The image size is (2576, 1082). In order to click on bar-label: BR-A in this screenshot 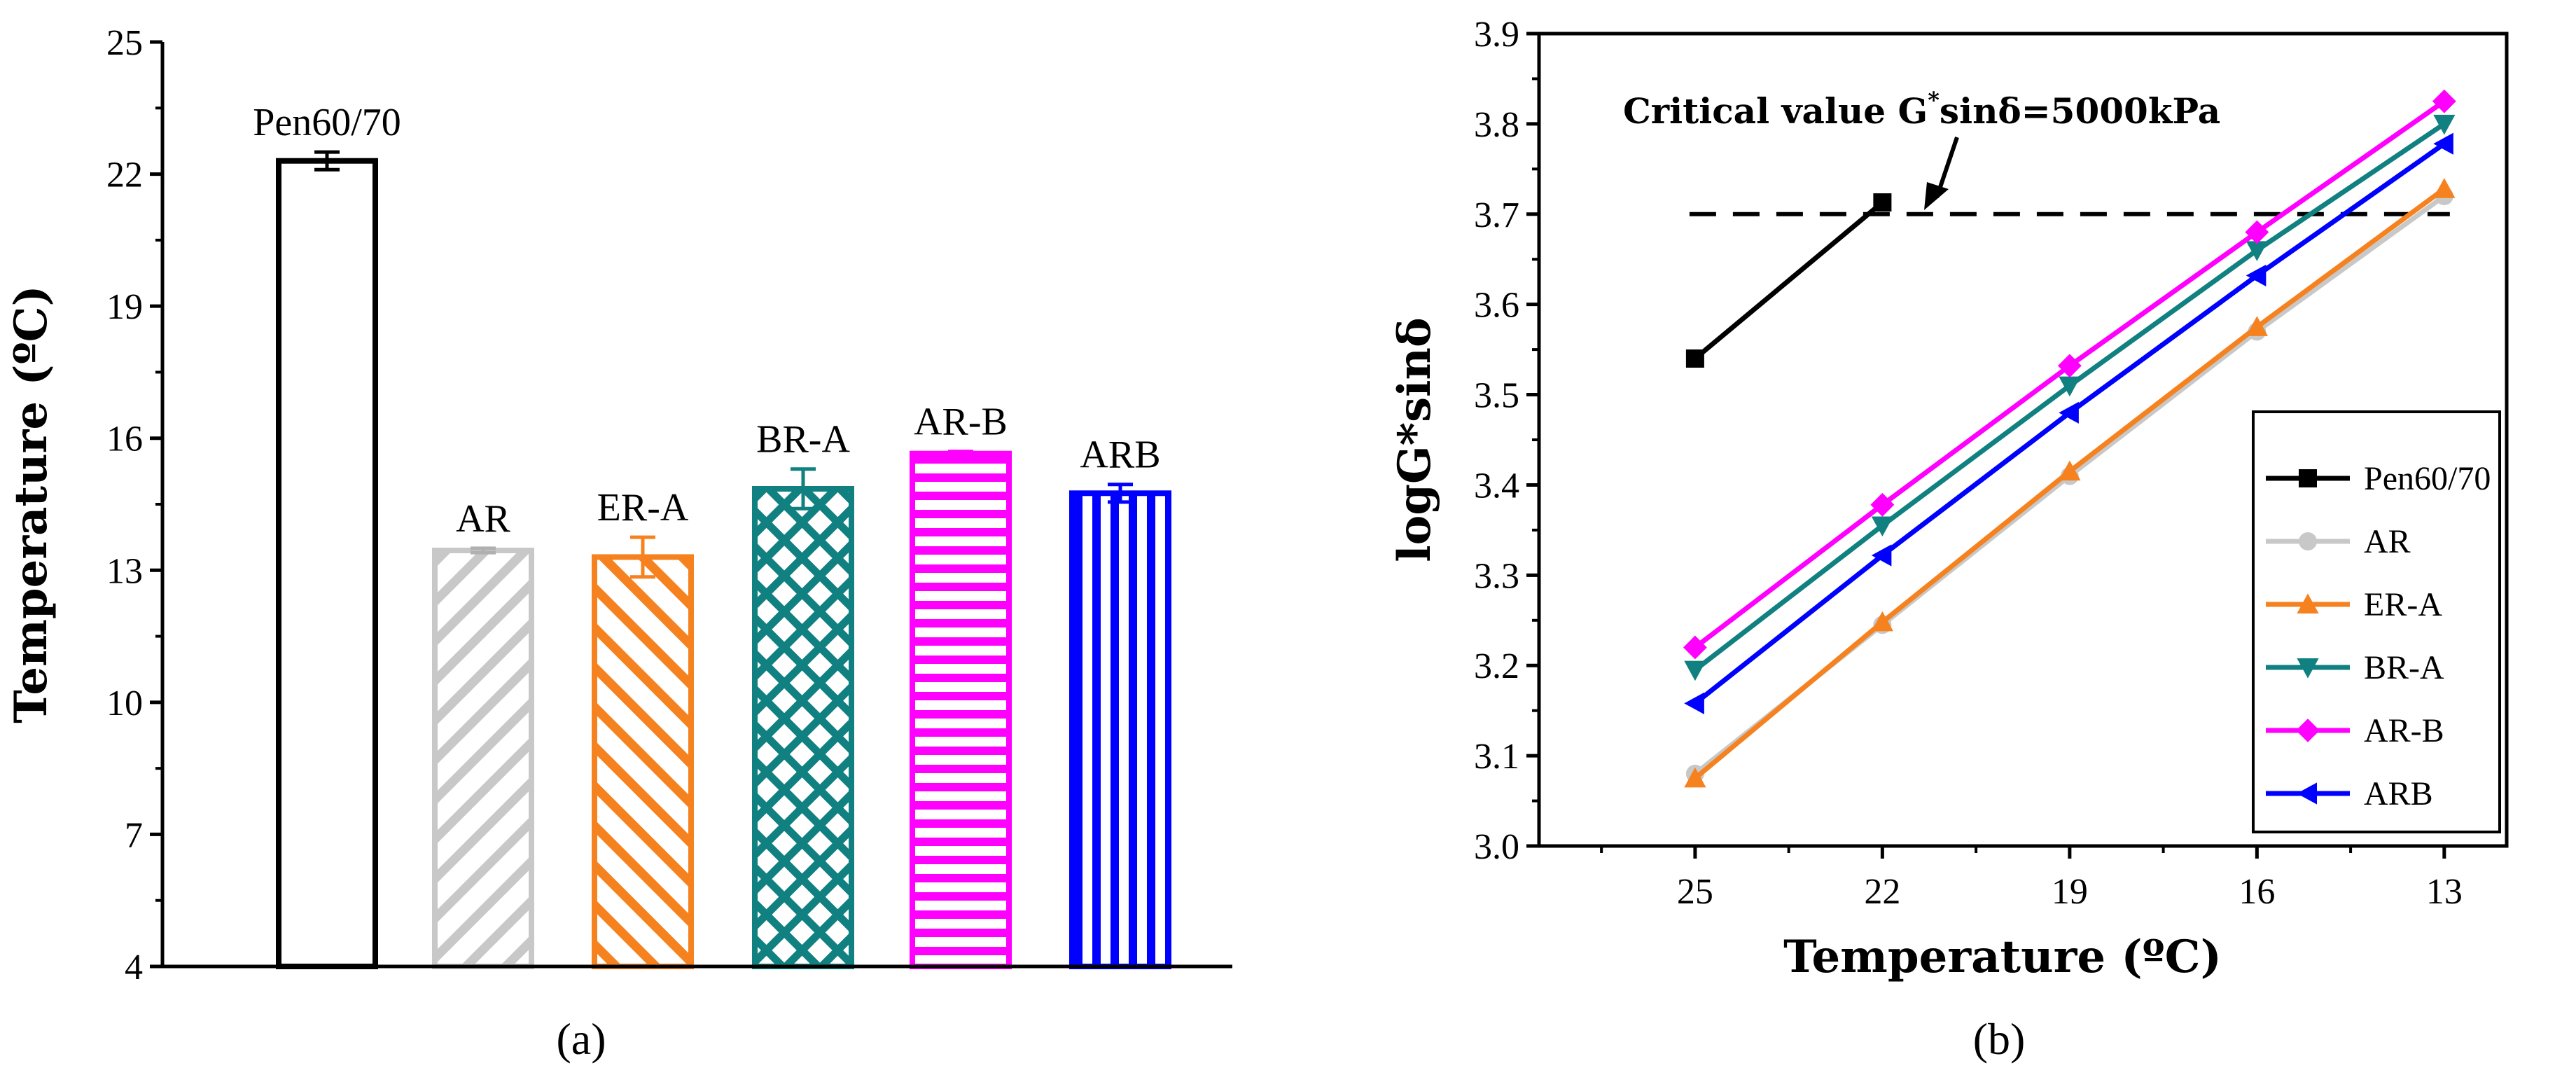, I will do `click(803, 440)`.